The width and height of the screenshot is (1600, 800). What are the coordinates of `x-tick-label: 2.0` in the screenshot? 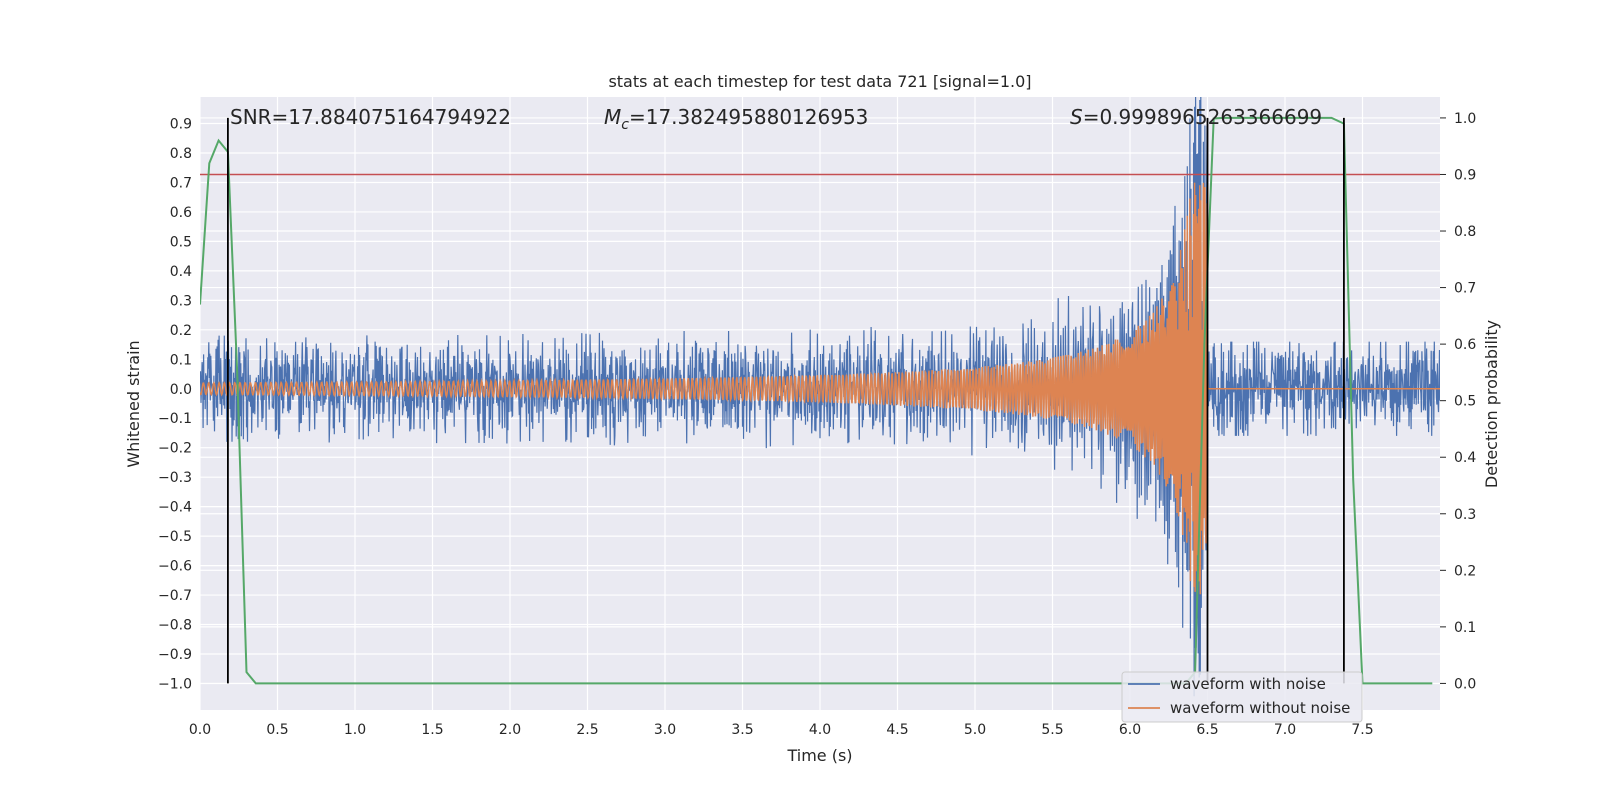 It's located at (510, 730).